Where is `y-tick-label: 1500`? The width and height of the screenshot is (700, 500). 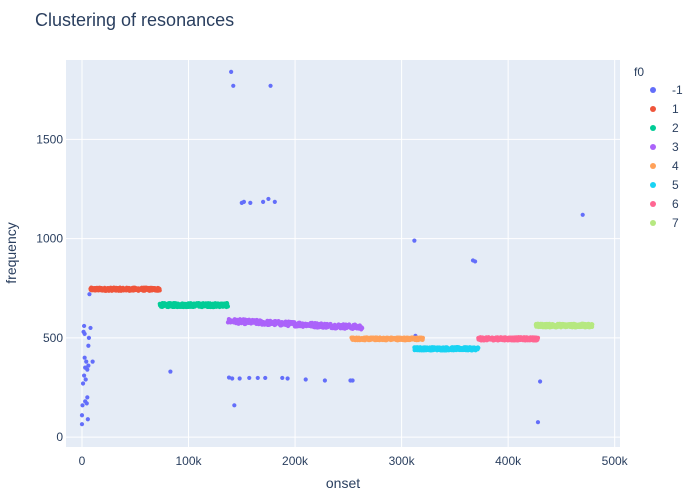 y-tick-label: 1500 is located at coordinates (49, 139).